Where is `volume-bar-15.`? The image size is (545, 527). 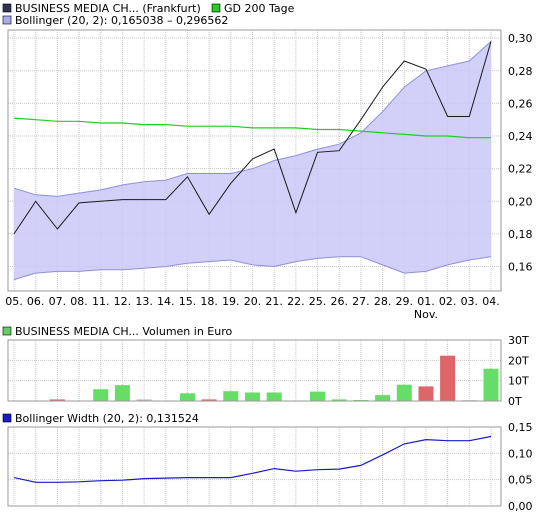 volume-bar-15. is located at coordinates (187, 397).